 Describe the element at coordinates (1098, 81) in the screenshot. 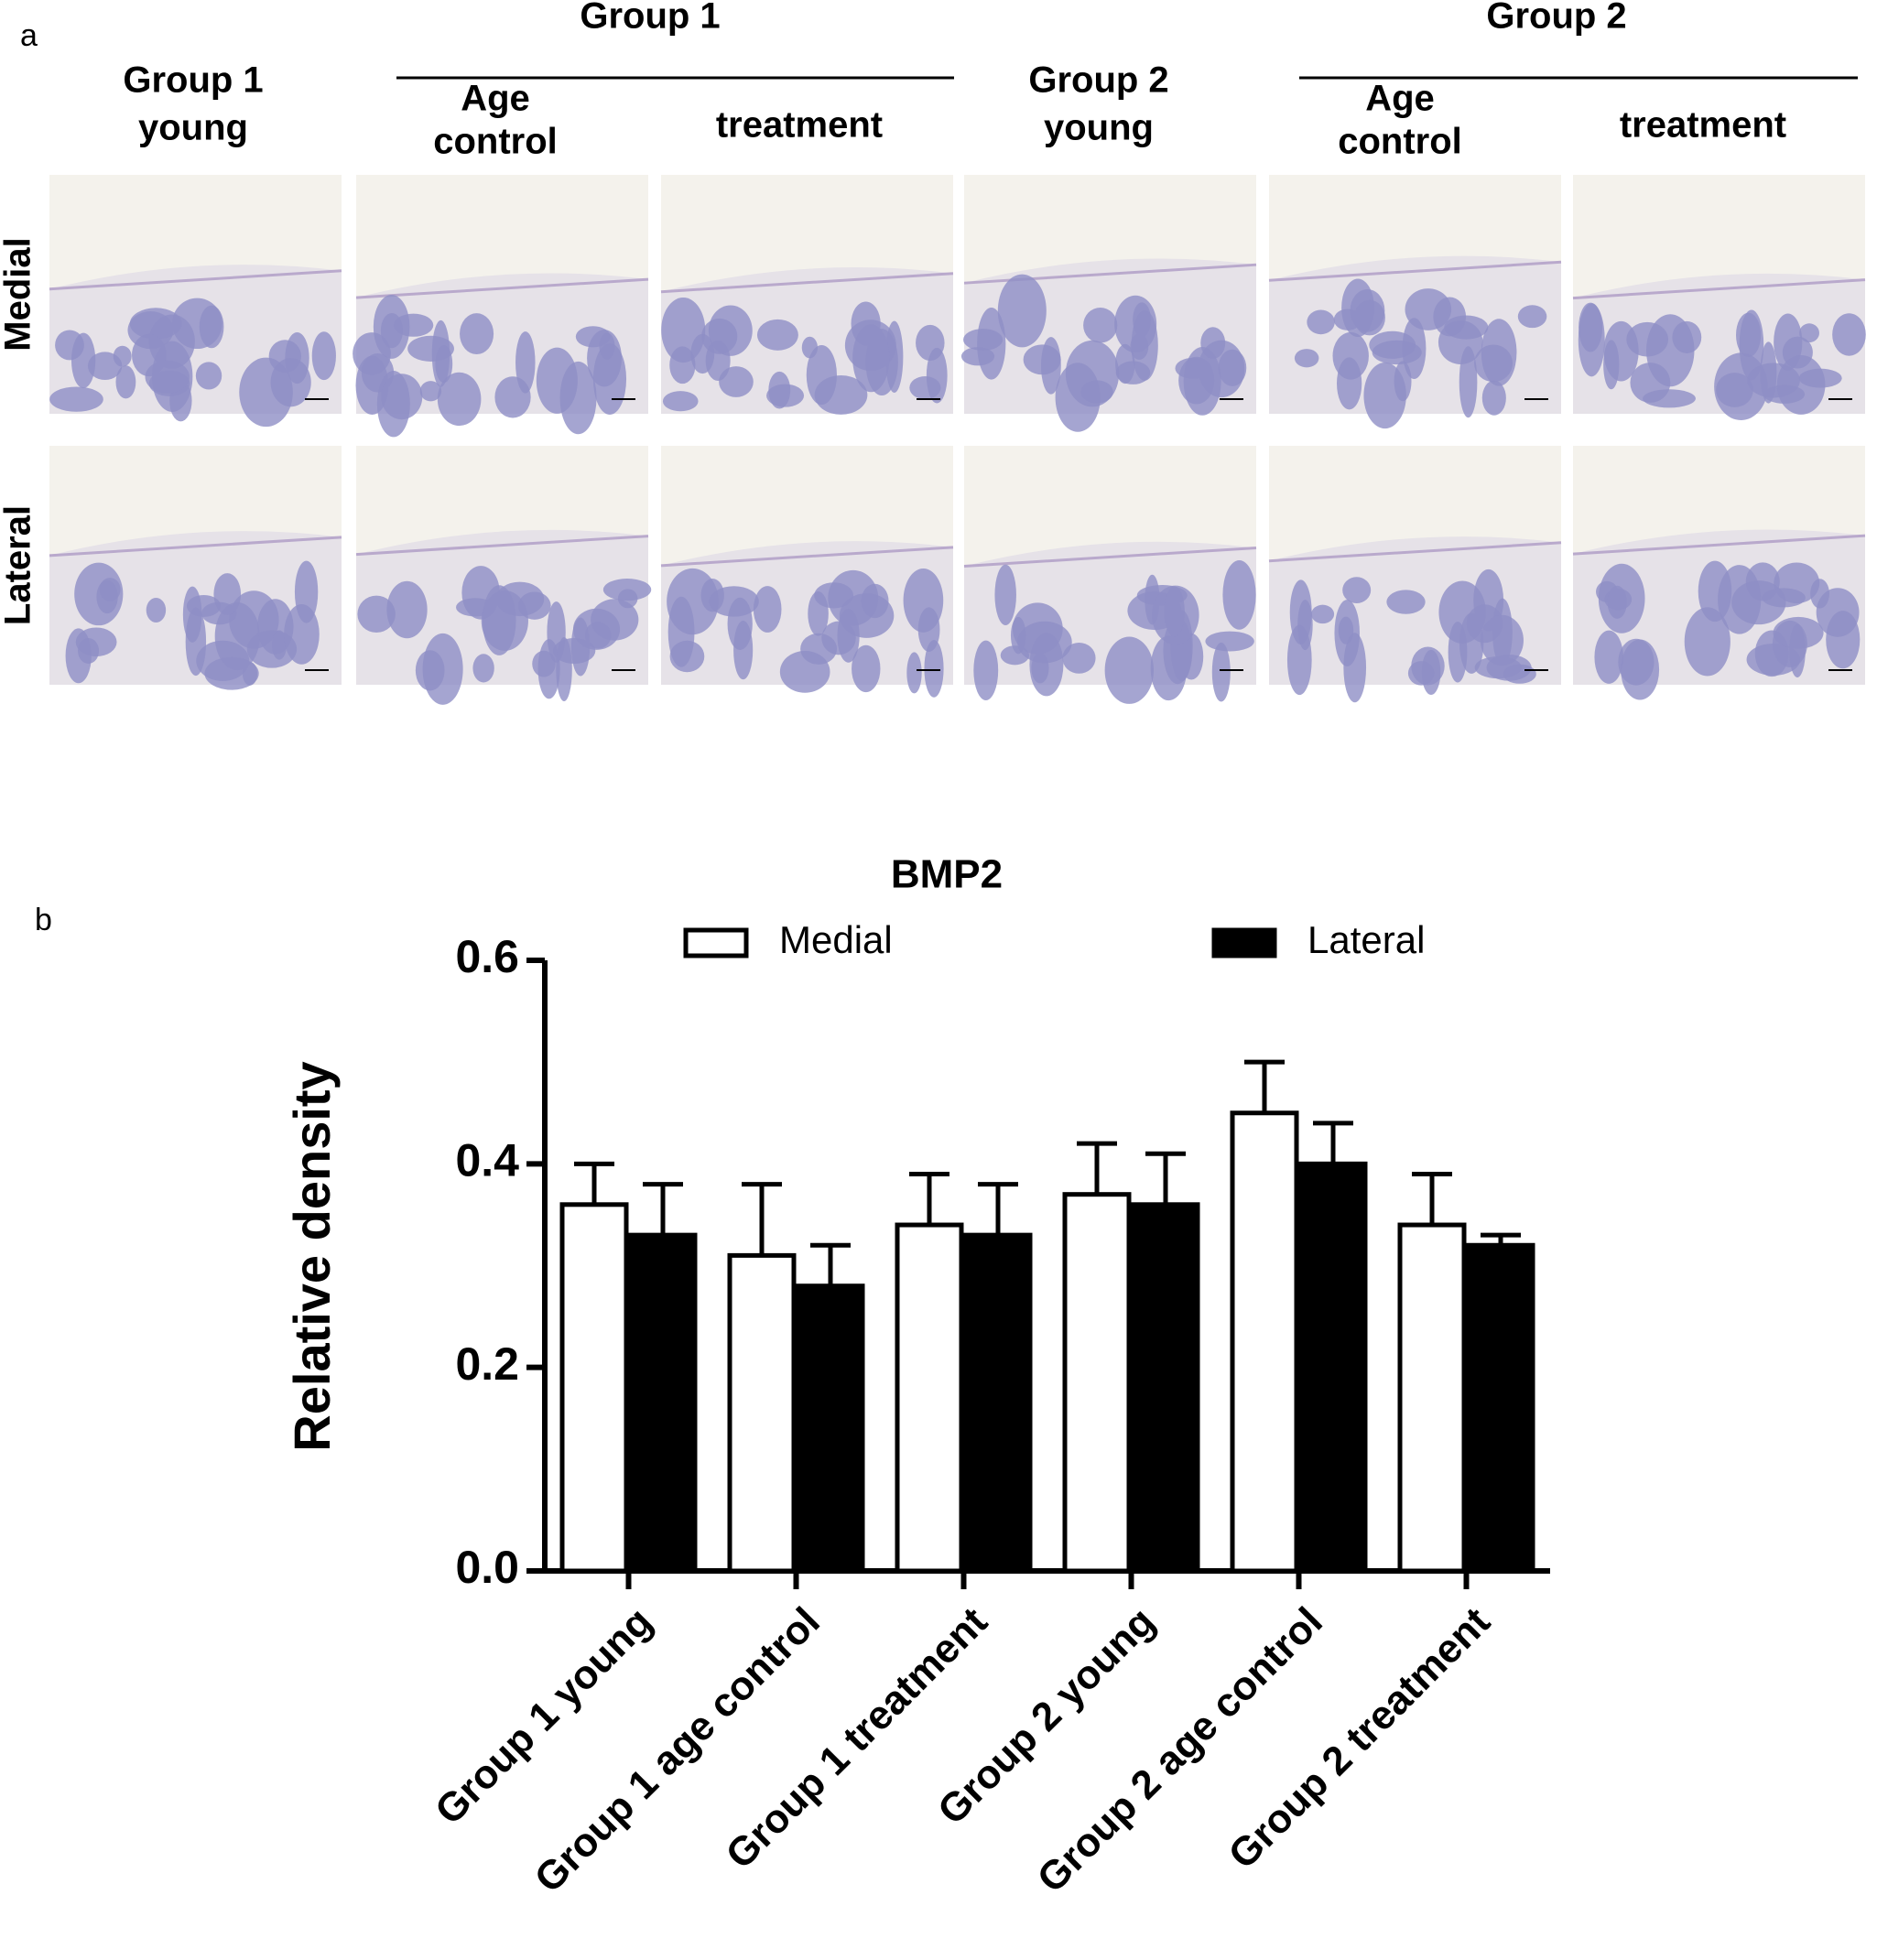

I see `column-header: Group 2` at that location.